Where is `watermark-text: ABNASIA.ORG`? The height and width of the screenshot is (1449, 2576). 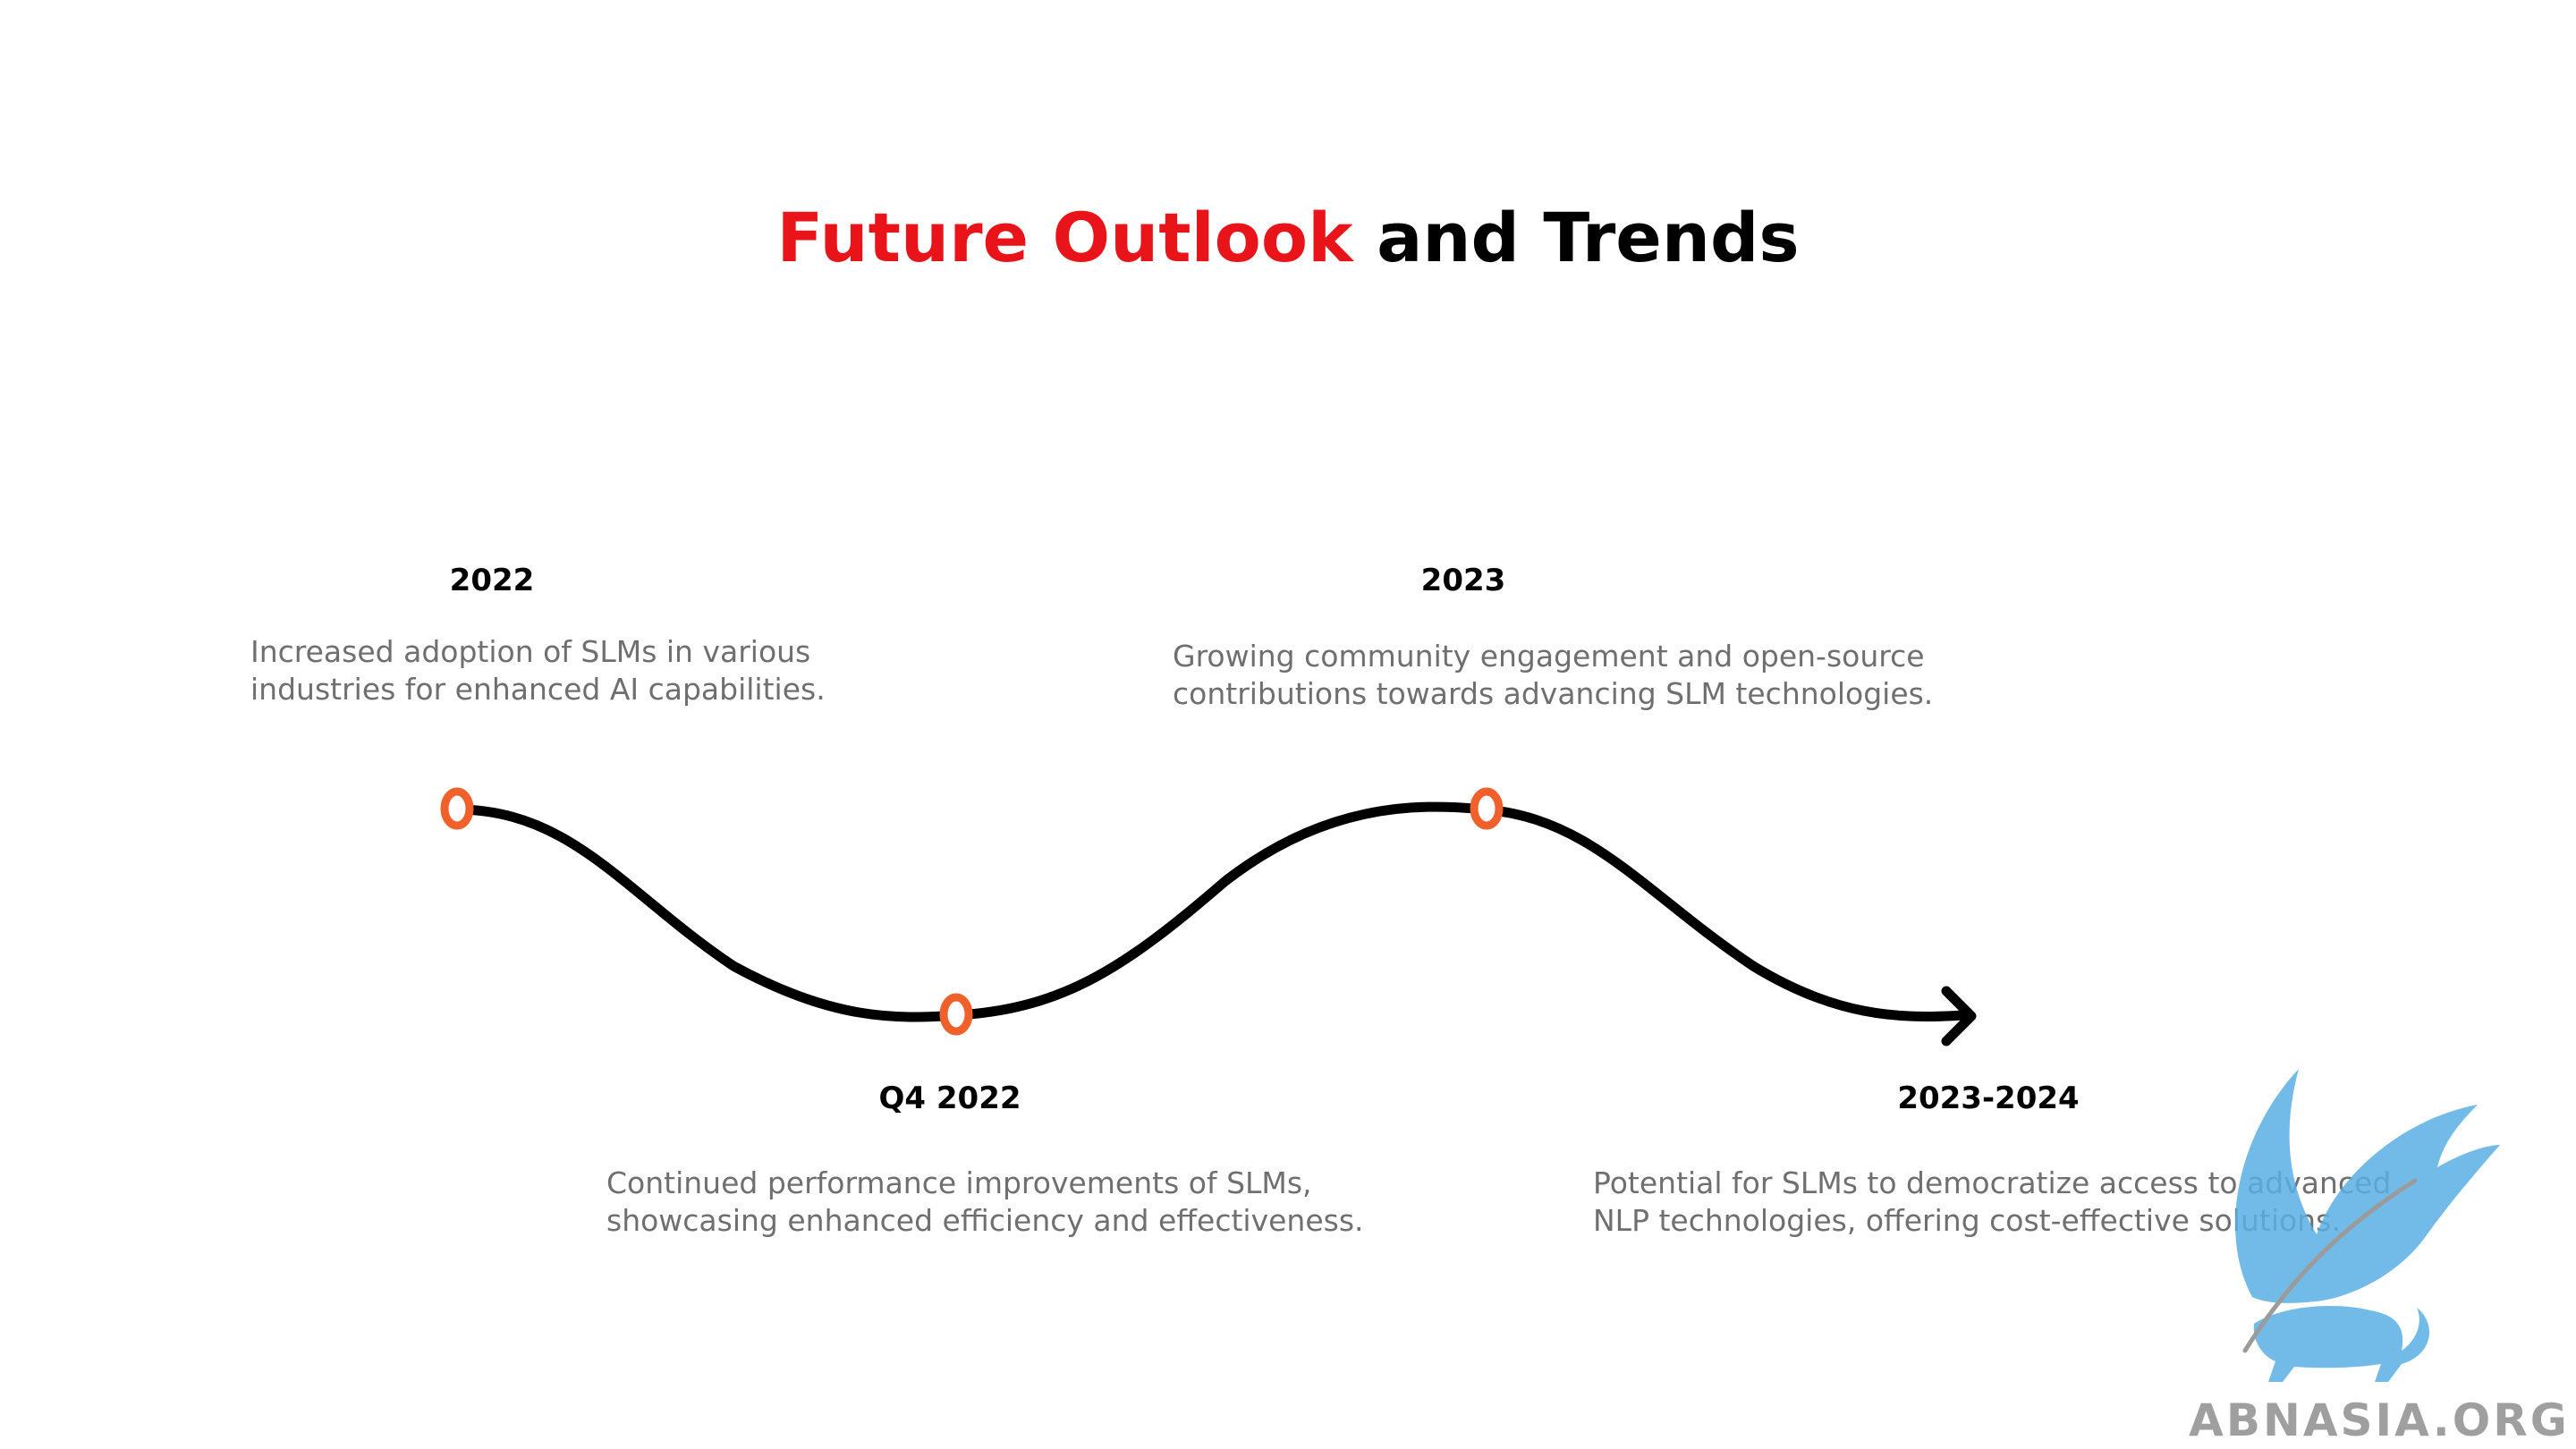 watermark-text: ABNASIA.ORG is located at coordinates (2379, 1420).